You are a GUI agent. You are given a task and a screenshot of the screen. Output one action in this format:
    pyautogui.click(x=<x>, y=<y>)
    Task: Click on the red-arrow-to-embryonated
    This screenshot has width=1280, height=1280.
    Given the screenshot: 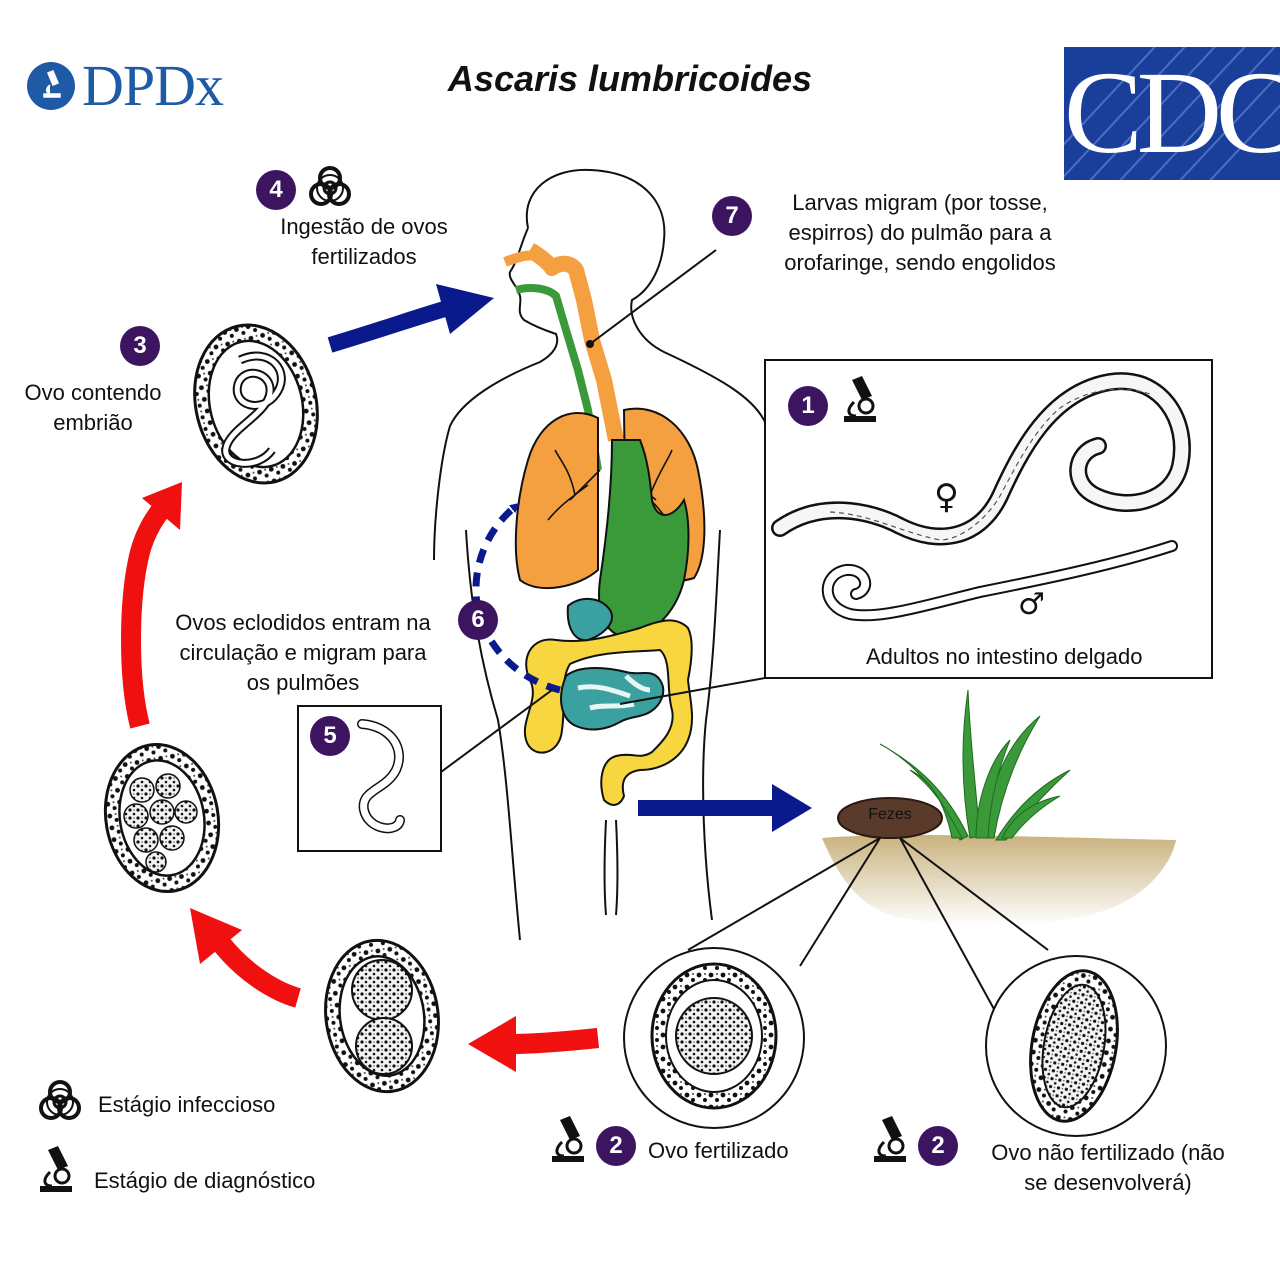 What is the action you would take?
    pyautogui.click(x=151, y=605)
    